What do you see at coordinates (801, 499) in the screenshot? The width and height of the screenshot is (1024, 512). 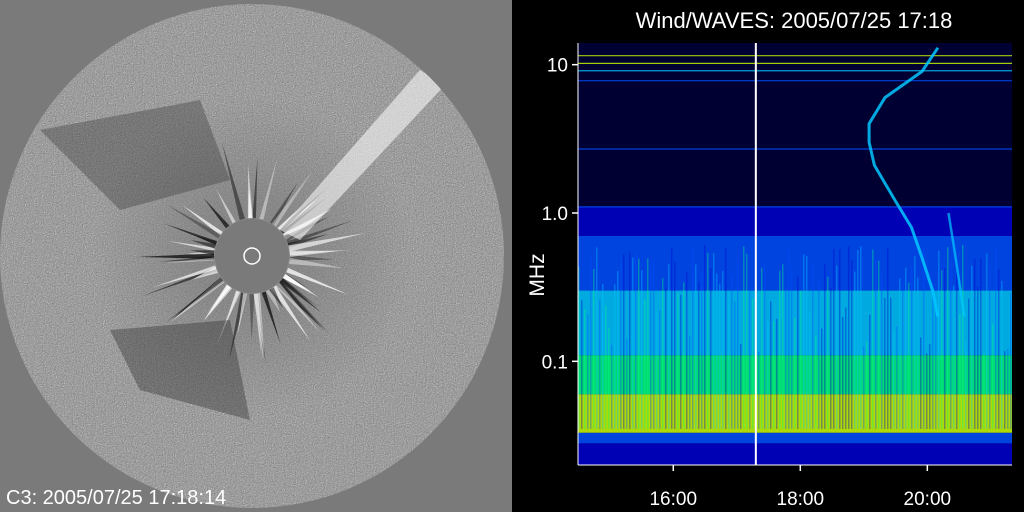 I see `x-tick-label: 18:00` at bounding box center [801, 499].